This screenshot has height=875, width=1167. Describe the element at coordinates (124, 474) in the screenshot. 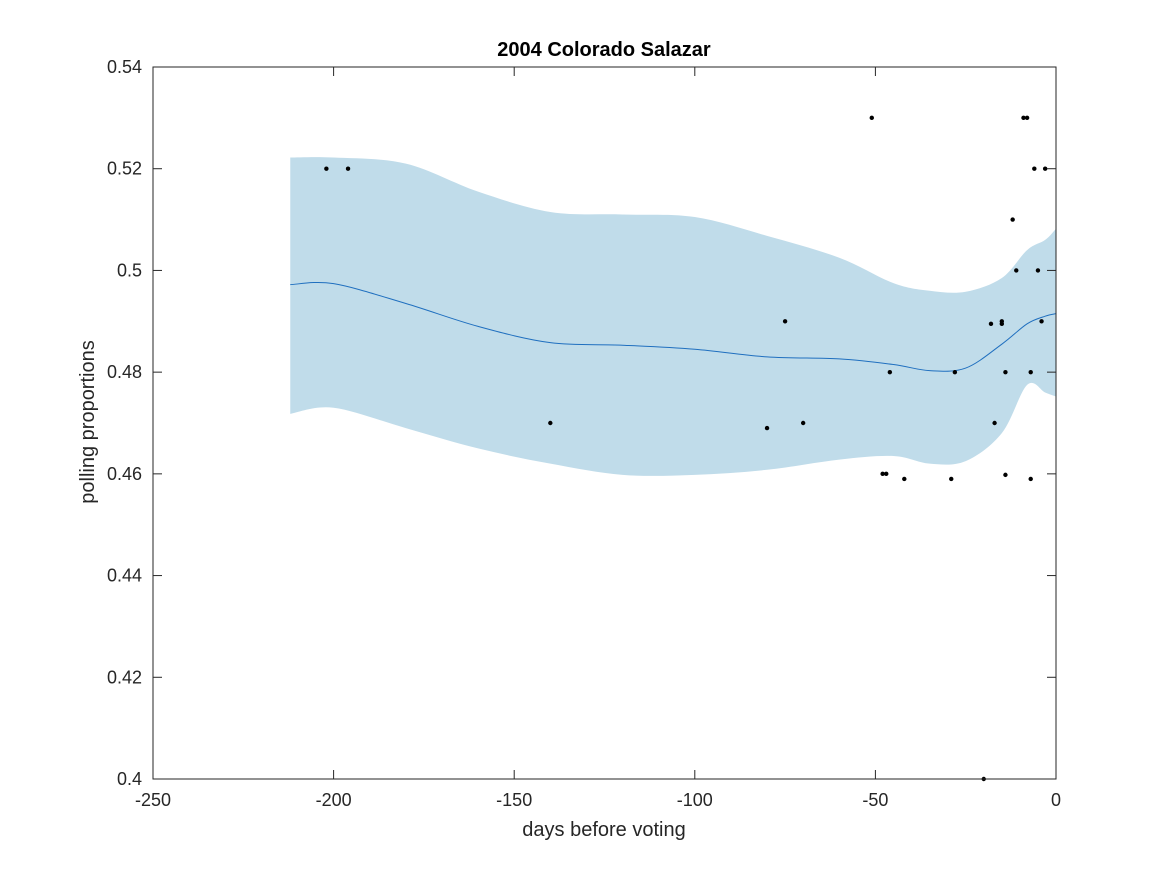

I see `y-tick-label: 0.46` at that location.